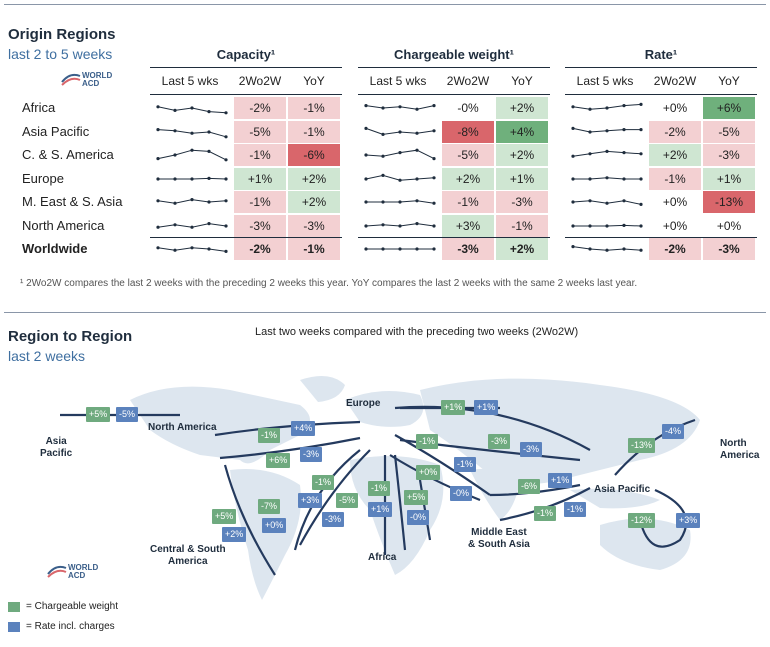 This screenshot has height=647, width=770. Describe the element at coordinates (400, 502) in the screenshot. I see `arrow-africa-to-eu` at that location.